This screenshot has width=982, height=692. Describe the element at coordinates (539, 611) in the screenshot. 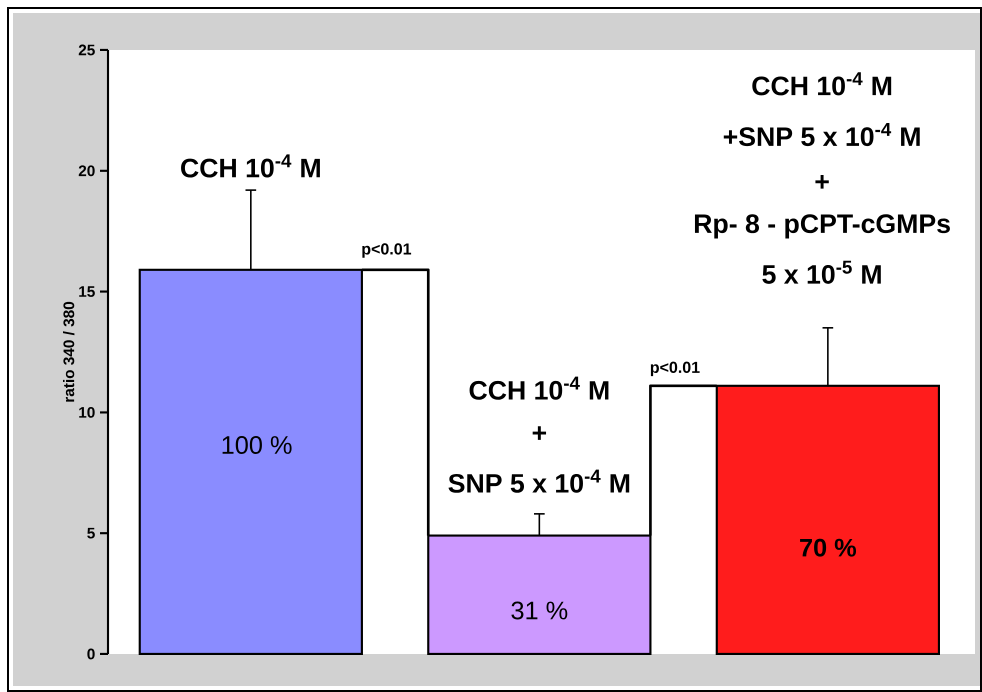

I see `annotation: 31 %` at that location.